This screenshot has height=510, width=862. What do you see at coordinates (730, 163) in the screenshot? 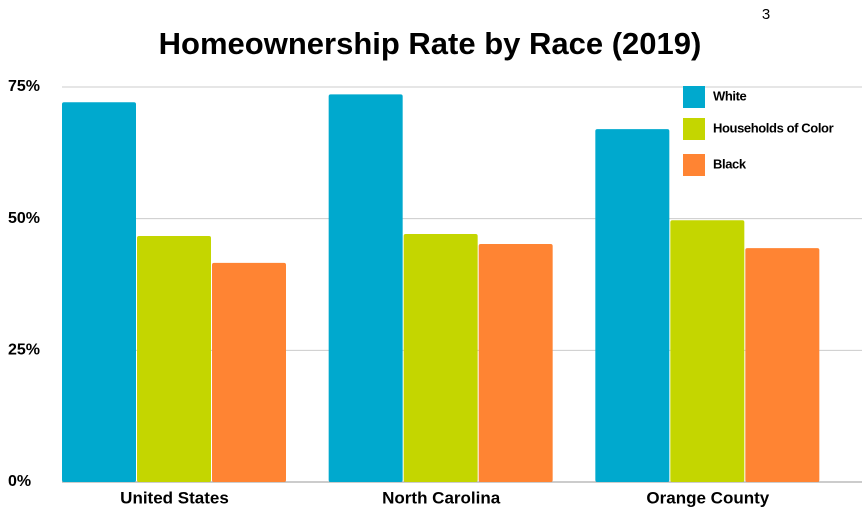
I see `legend-label: Black` at bounding box center [730, 163].